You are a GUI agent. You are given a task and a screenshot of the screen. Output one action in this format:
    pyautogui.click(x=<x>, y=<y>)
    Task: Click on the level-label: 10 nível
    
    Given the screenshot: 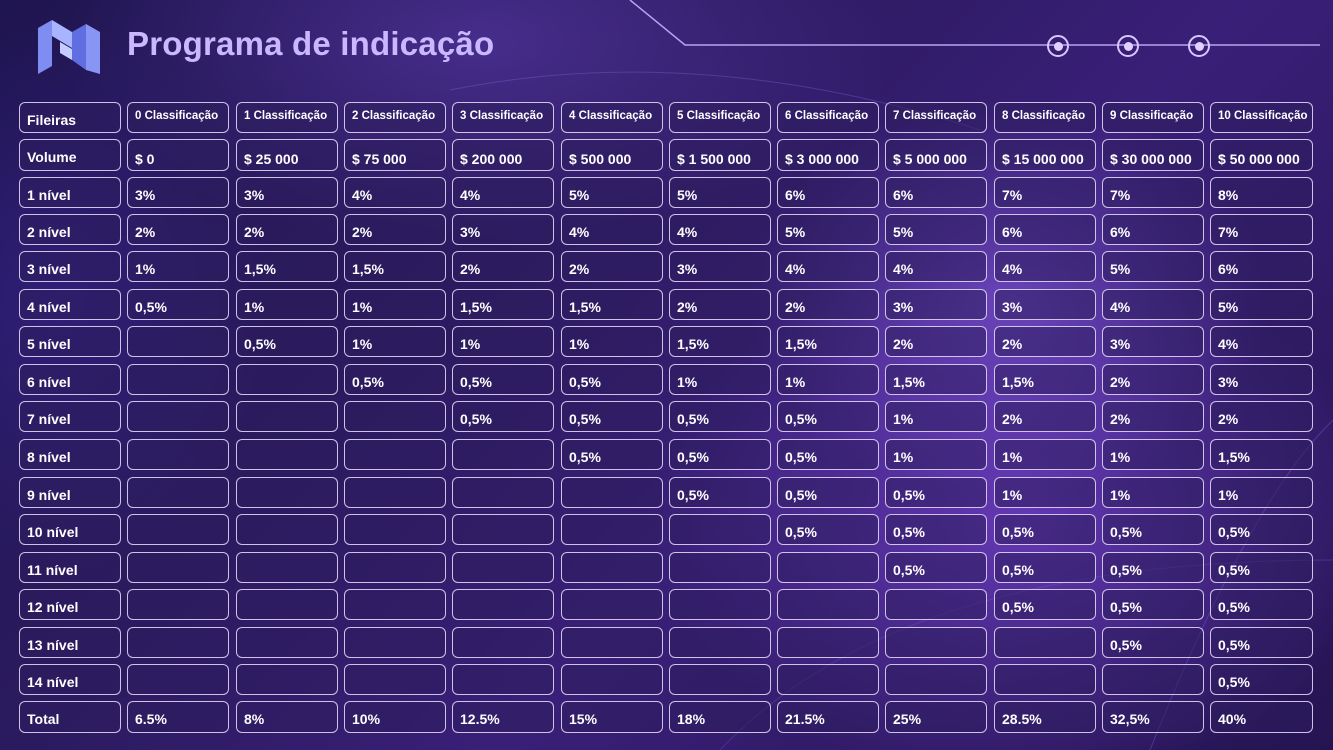 What is the action you would take?
    pyautogui.click(x=70, y=529)
    